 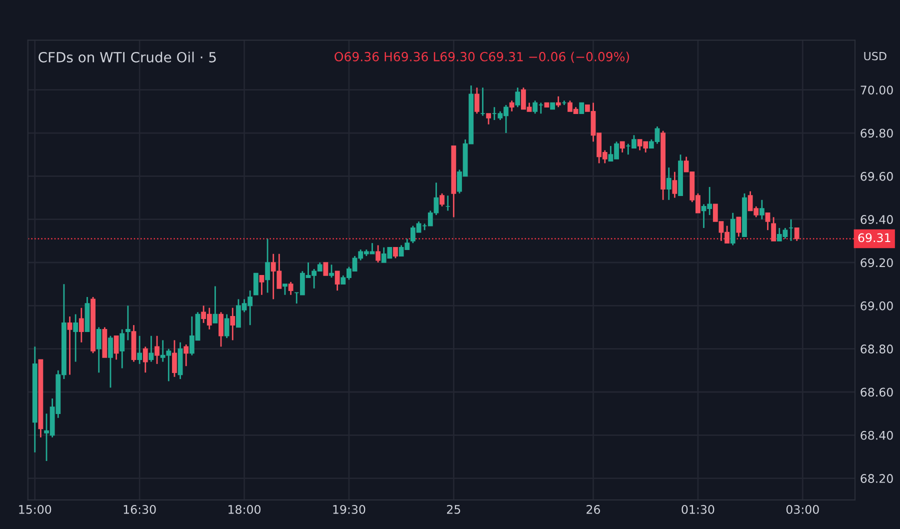 What do you see at coordinates (876, 219) in the screenshot?
I see `y-tick-label: 69.40` at bounding box center [876, 219].